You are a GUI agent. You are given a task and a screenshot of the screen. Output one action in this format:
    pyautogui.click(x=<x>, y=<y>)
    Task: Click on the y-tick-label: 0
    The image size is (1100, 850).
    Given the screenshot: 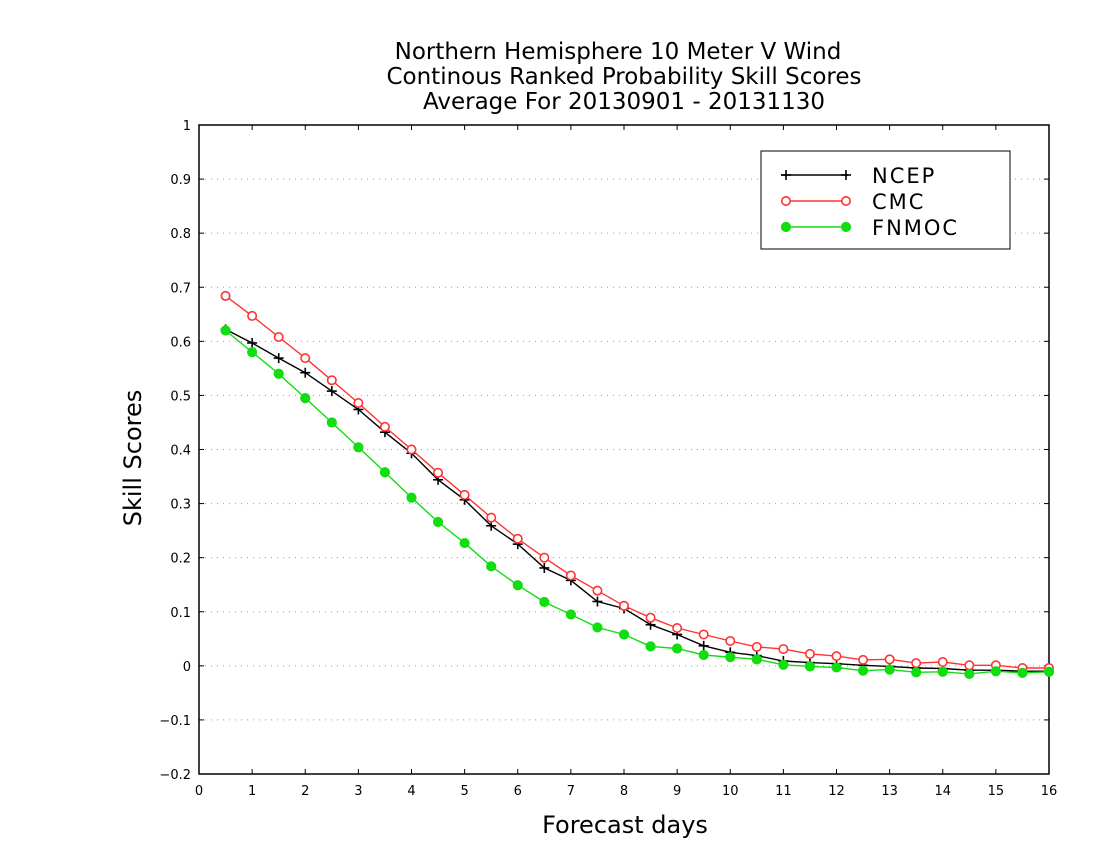 What is the action you would take?
    pyautogui.click(x=187, y=667)
    